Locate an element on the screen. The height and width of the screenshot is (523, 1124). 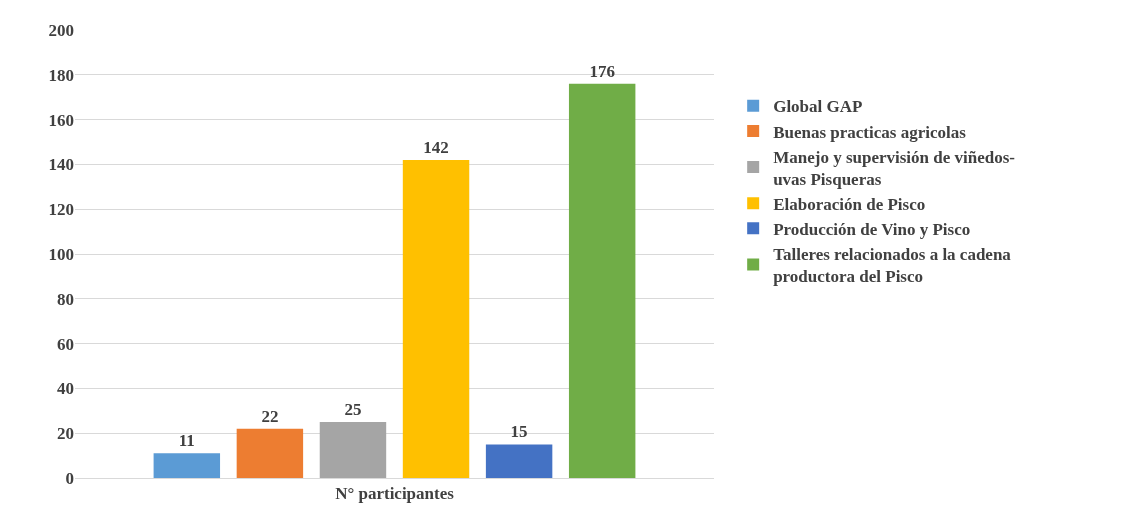
data-label: 22 is located at coordinates (270, 416).